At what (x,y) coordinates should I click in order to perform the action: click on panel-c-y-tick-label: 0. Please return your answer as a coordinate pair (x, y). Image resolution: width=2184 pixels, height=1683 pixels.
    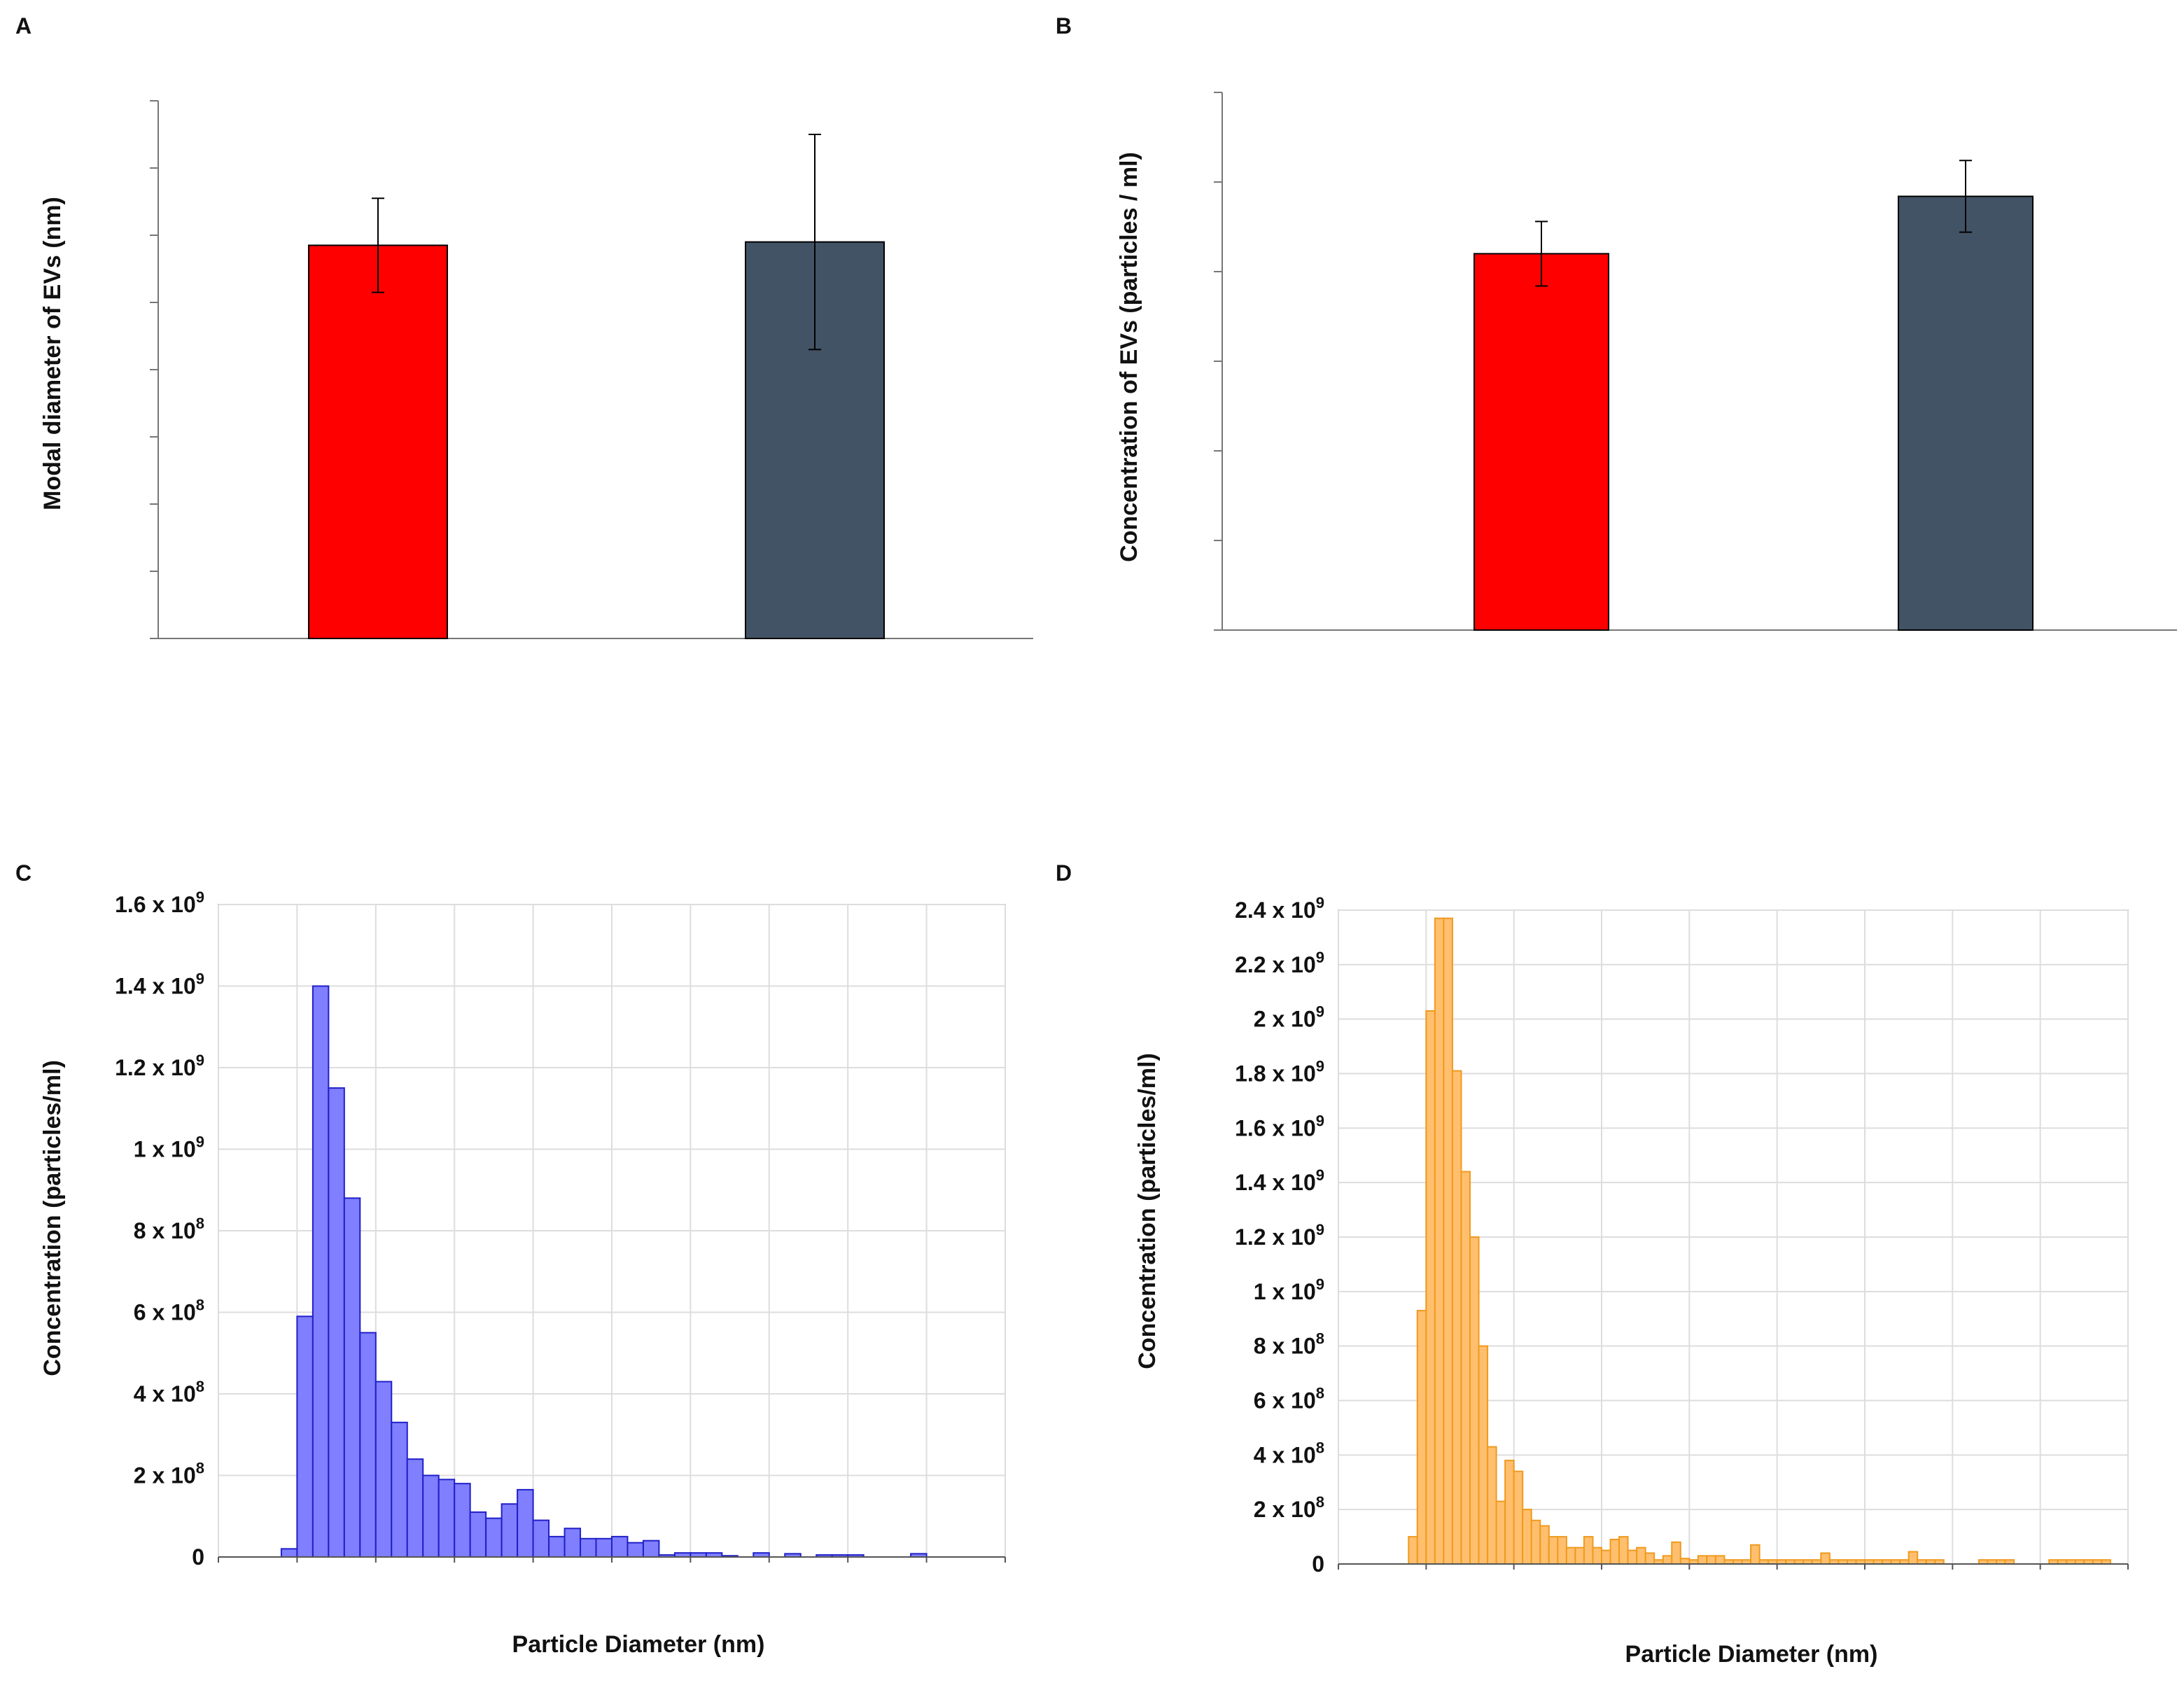
    Looking at the image, I should click on (198, 1557).